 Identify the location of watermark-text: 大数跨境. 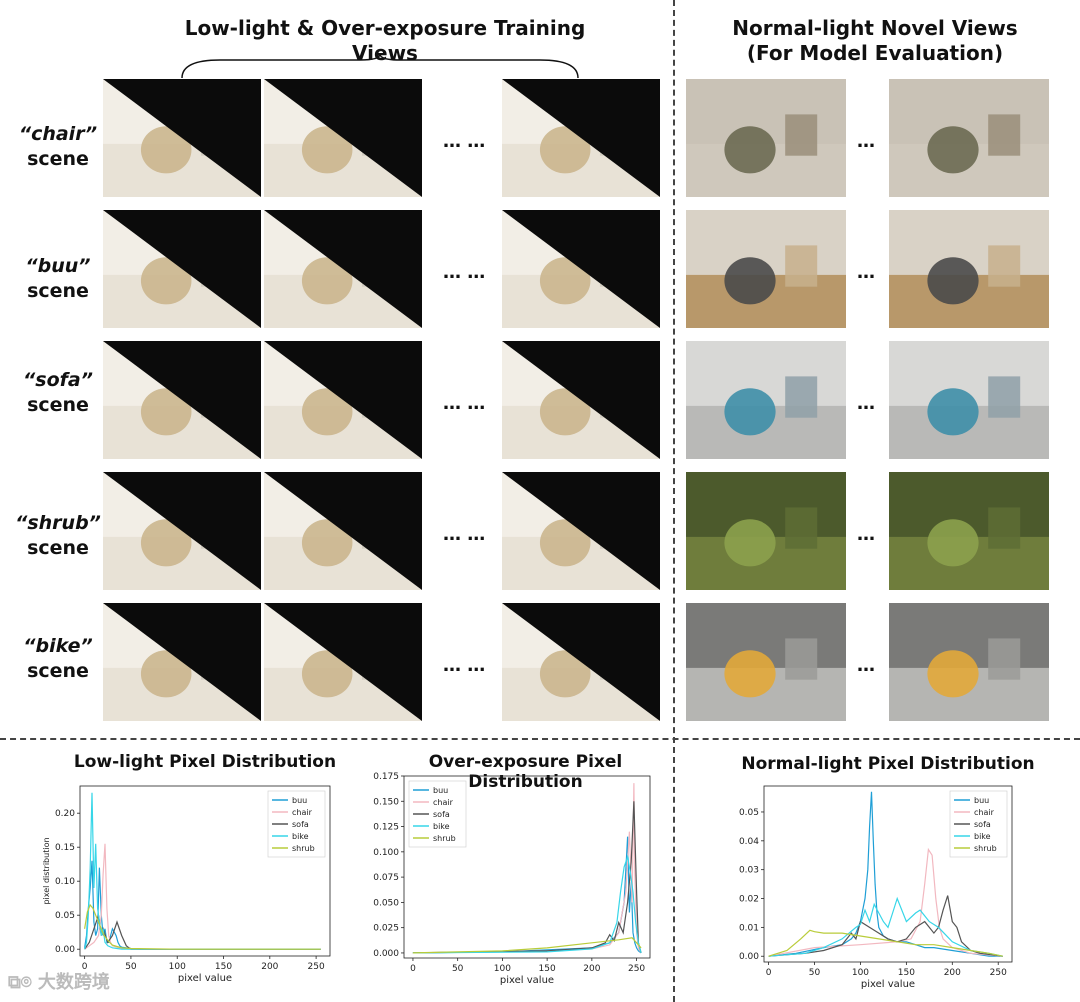
(73, 982).